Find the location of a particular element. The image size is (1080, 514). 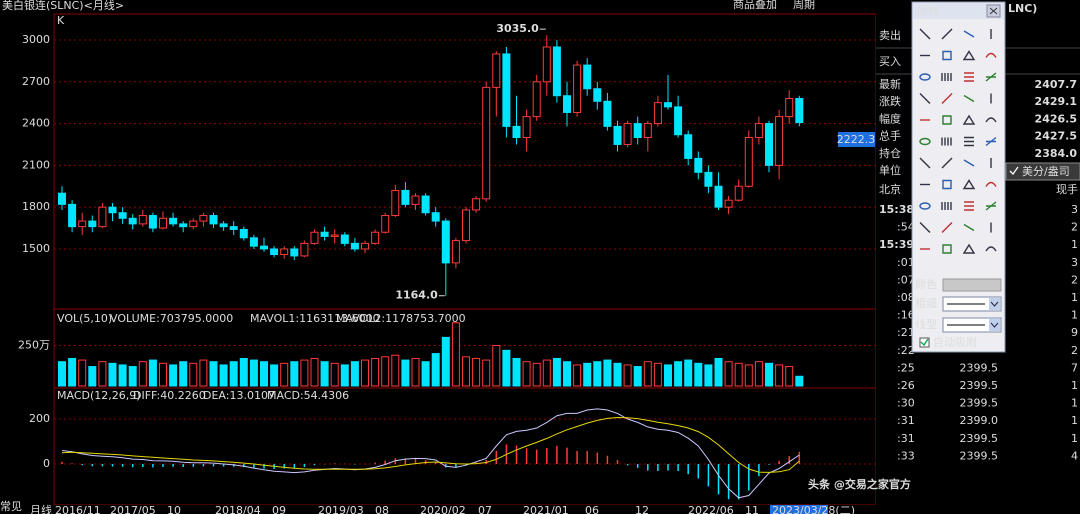

tick-time: 15:39 is located at coordinates (896, 244).